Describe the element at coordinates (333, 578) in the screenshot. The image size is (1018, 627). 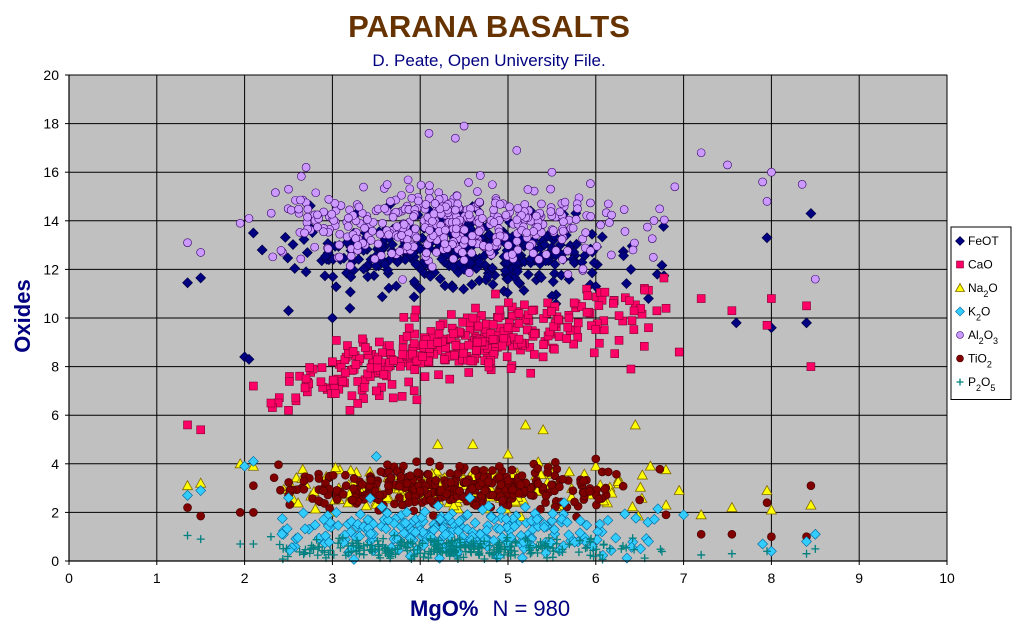
I see `x-tick-label: 3` at that location.